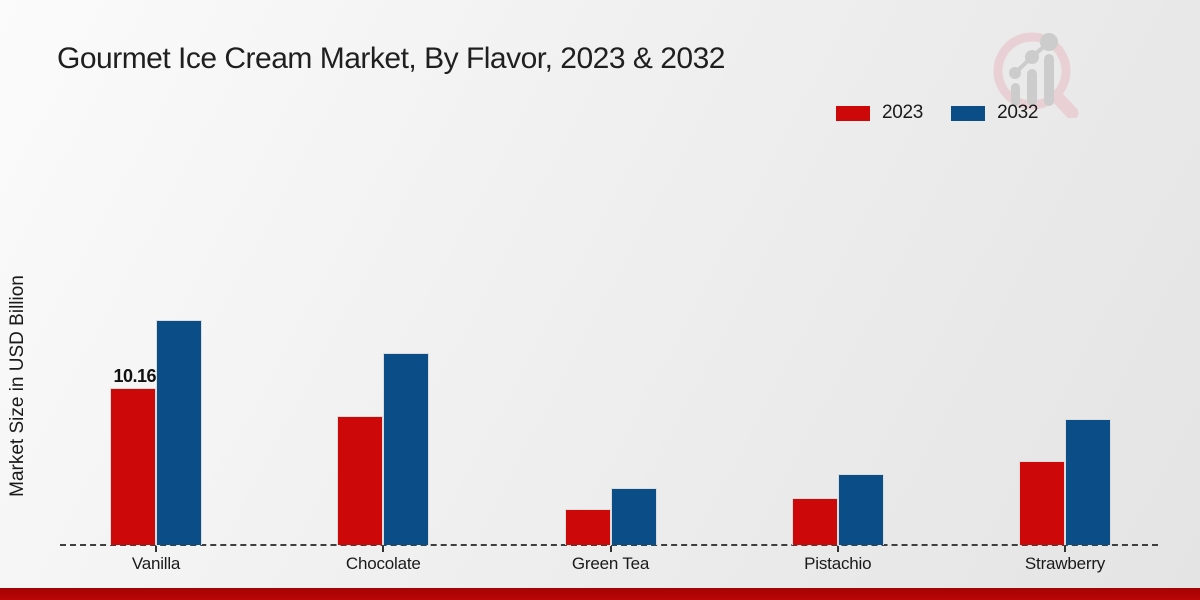  What do you see at coordinates (1065, 563) in the screenshot?
I see `x-axis-label-strawberry: Strawberry` at bounding box center [1065, 563].